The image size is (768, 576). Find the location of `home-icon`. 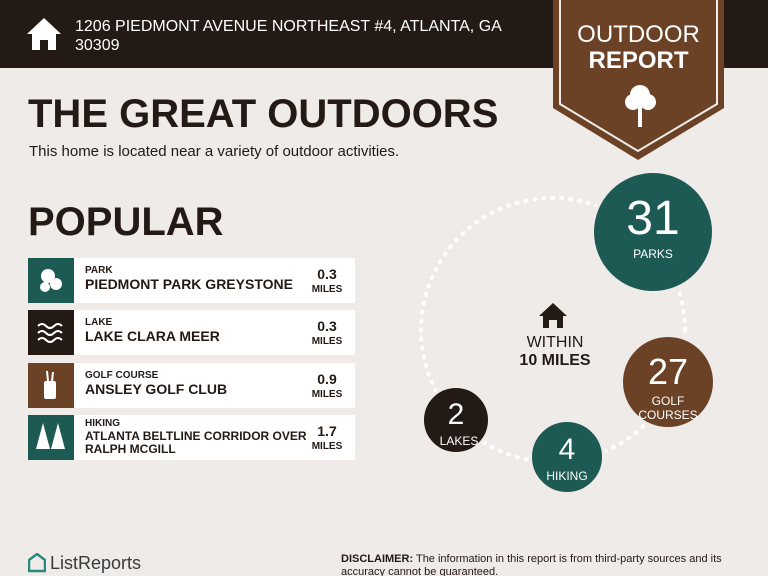

home-icon is located at coordinates (44, 34).